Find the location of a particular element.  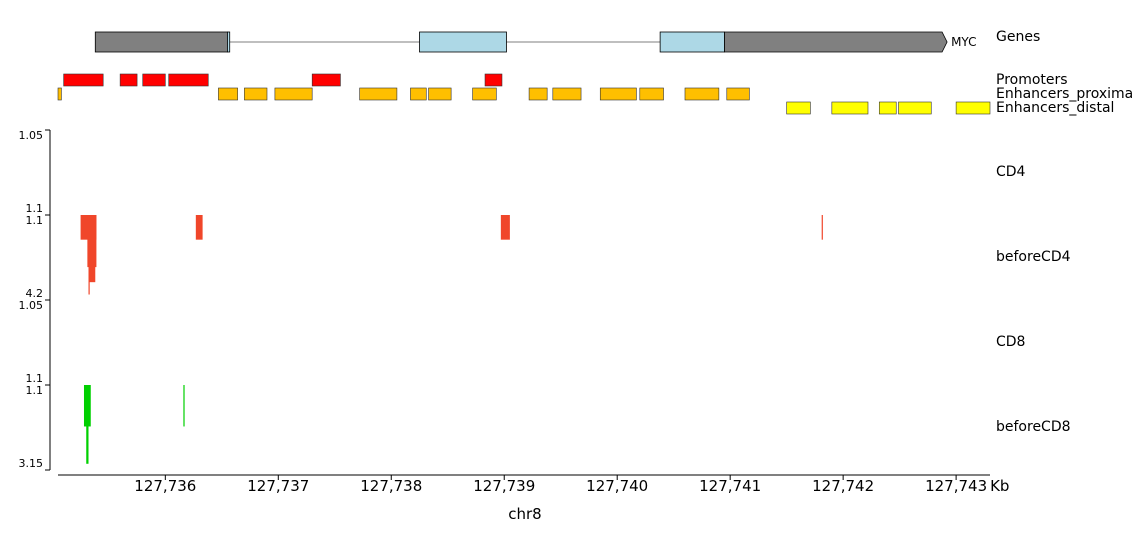

cd8-ymax-label: 1.1 is located at coordinates (35, 378).